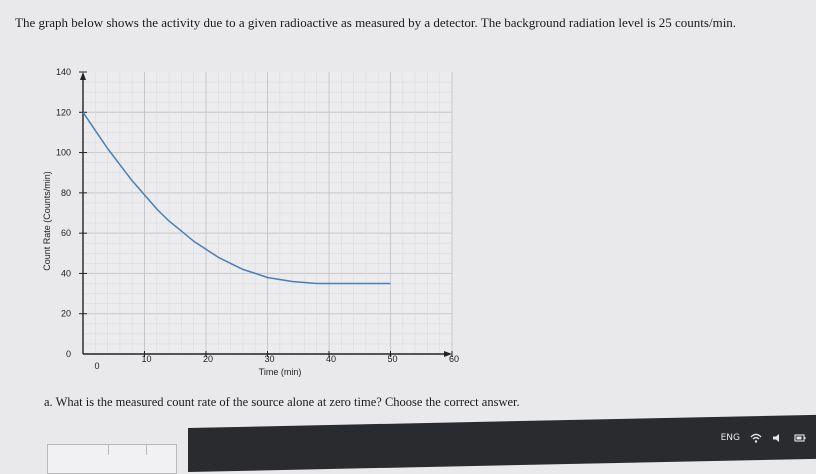  Describe the element at coordinates (66, 314) in the screenshot. I see `y-tick-label: 20` at that location.